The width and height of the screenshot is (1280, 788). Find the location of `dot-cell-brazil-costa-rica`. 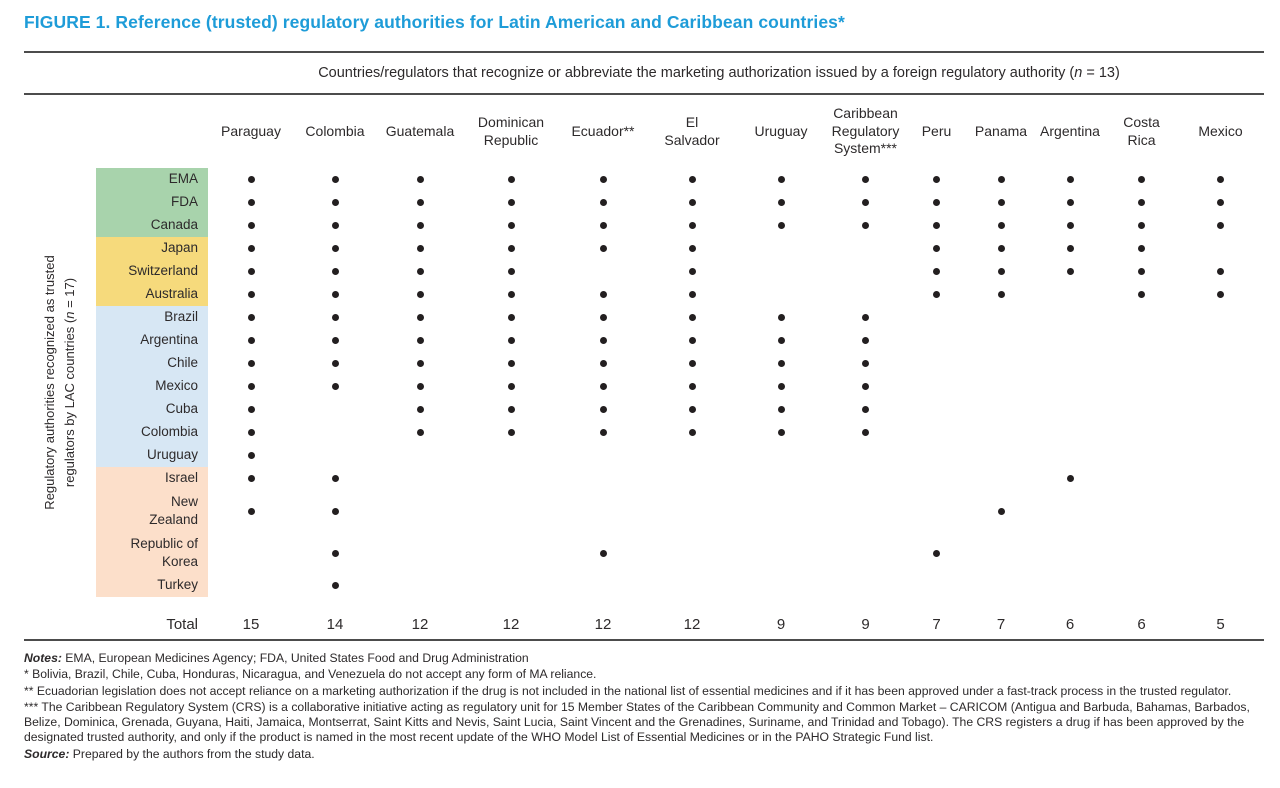

dot-cell-brazil-costa-rica is located at coordinates (1141, 317).